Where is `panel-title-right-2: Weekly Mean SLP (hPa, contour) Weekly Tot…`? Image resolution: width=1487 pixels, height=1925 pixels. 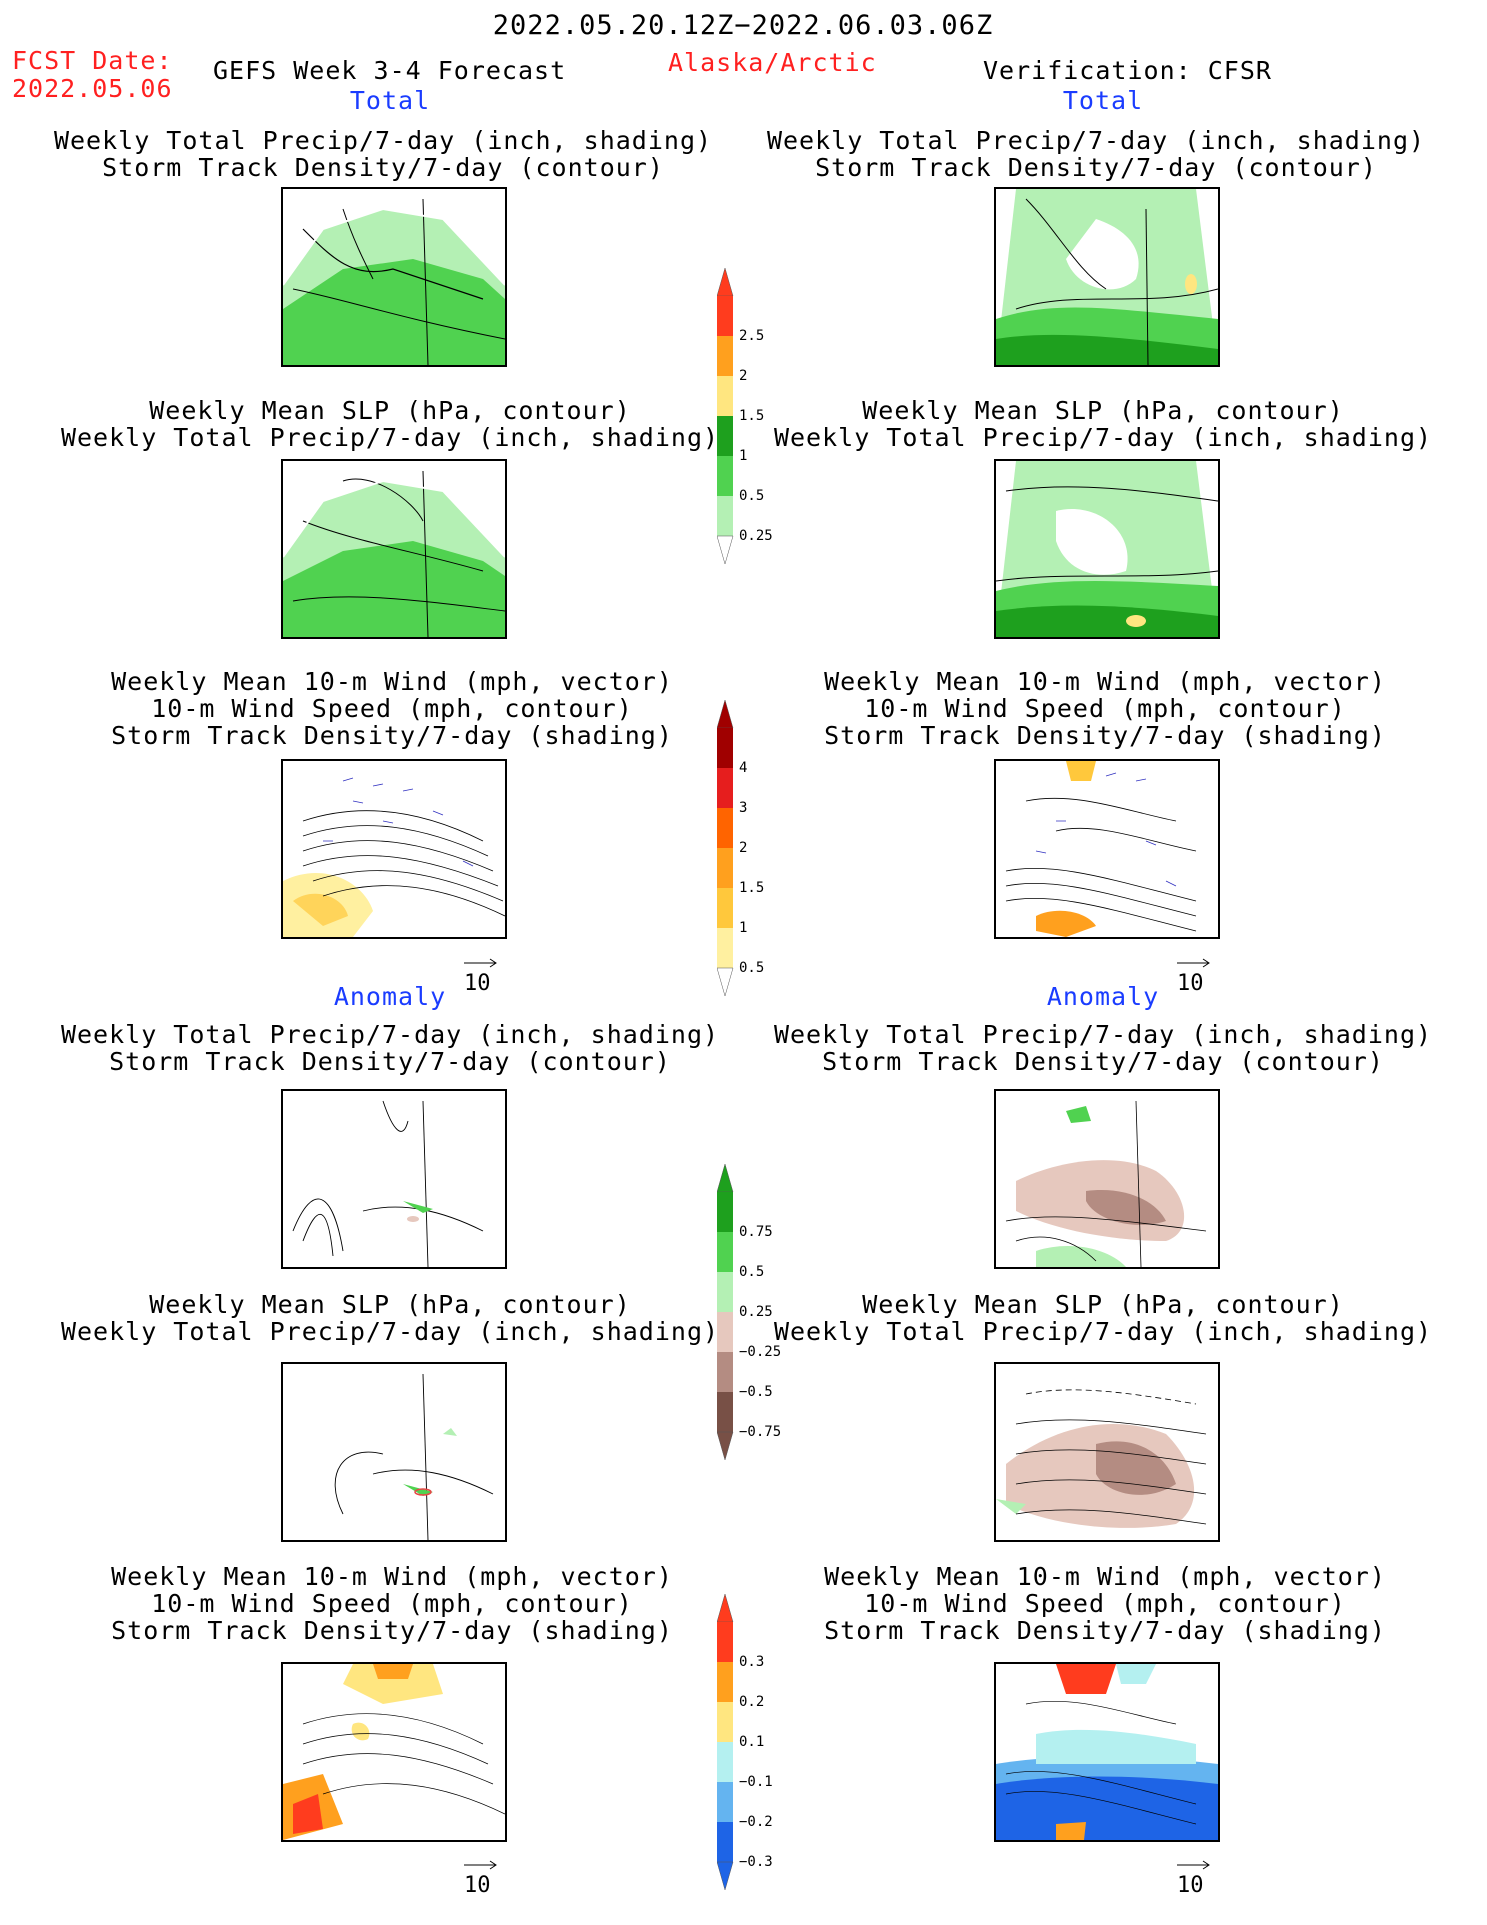 panel-title-right-2: Weekly Mean SLP (hPa, contour) Weekly Tot… is located at coordinates (1103, 424).